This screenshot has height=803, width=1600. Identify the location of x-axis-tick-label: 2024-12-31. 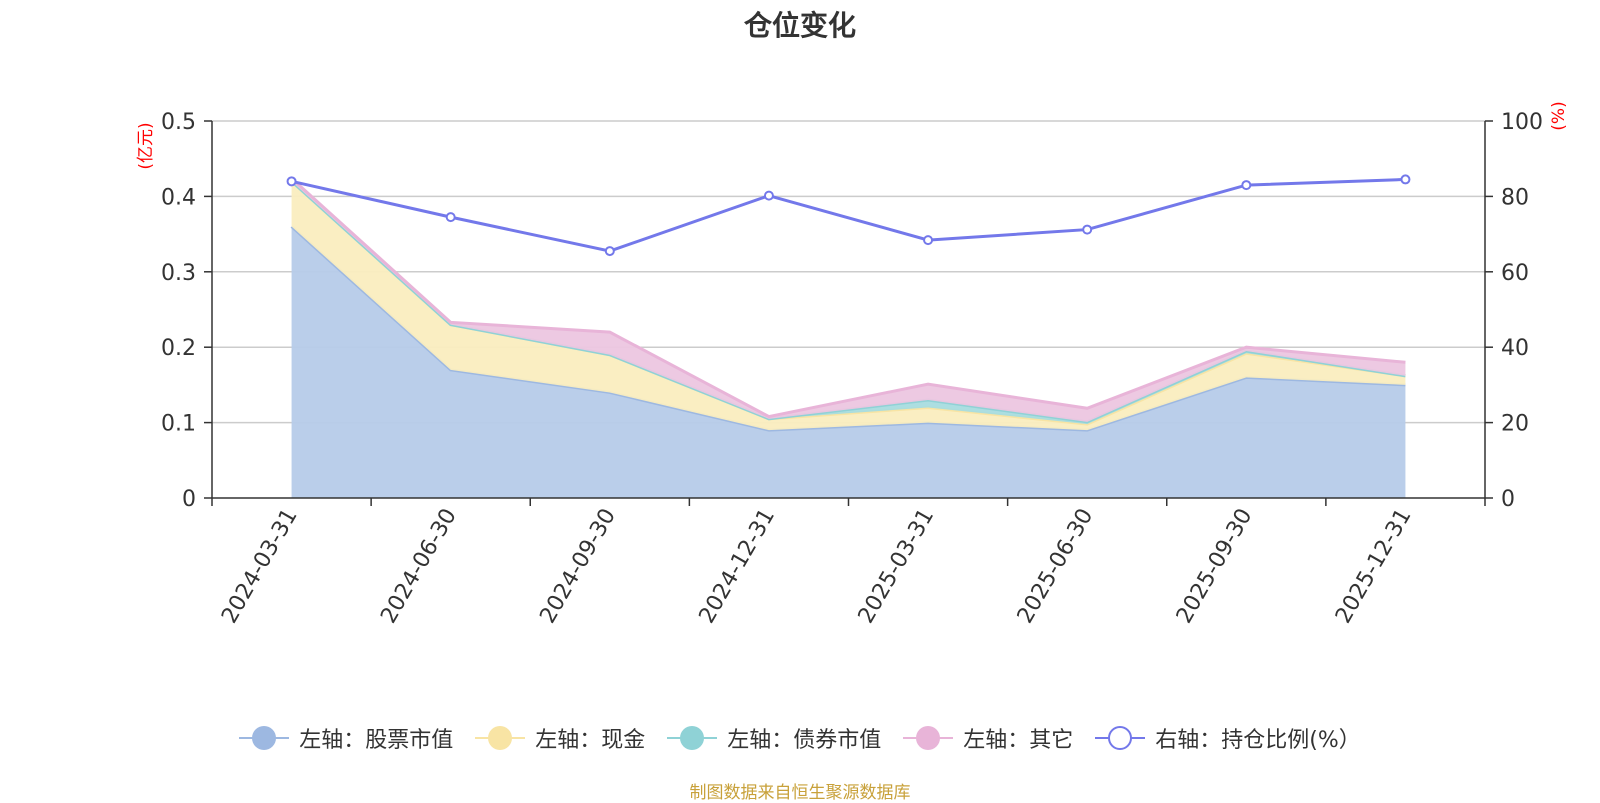
(738, 566).